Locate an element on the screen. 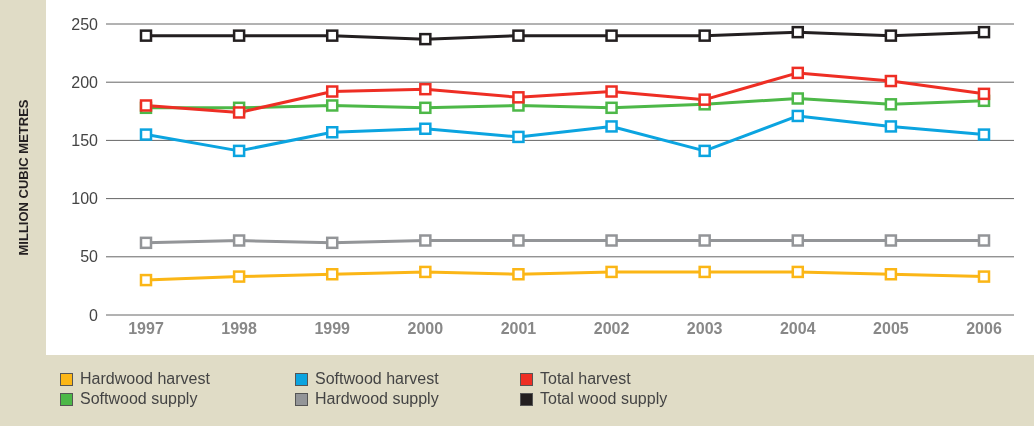  x-tick-label: 2001 is located at coordinates (518, 329).